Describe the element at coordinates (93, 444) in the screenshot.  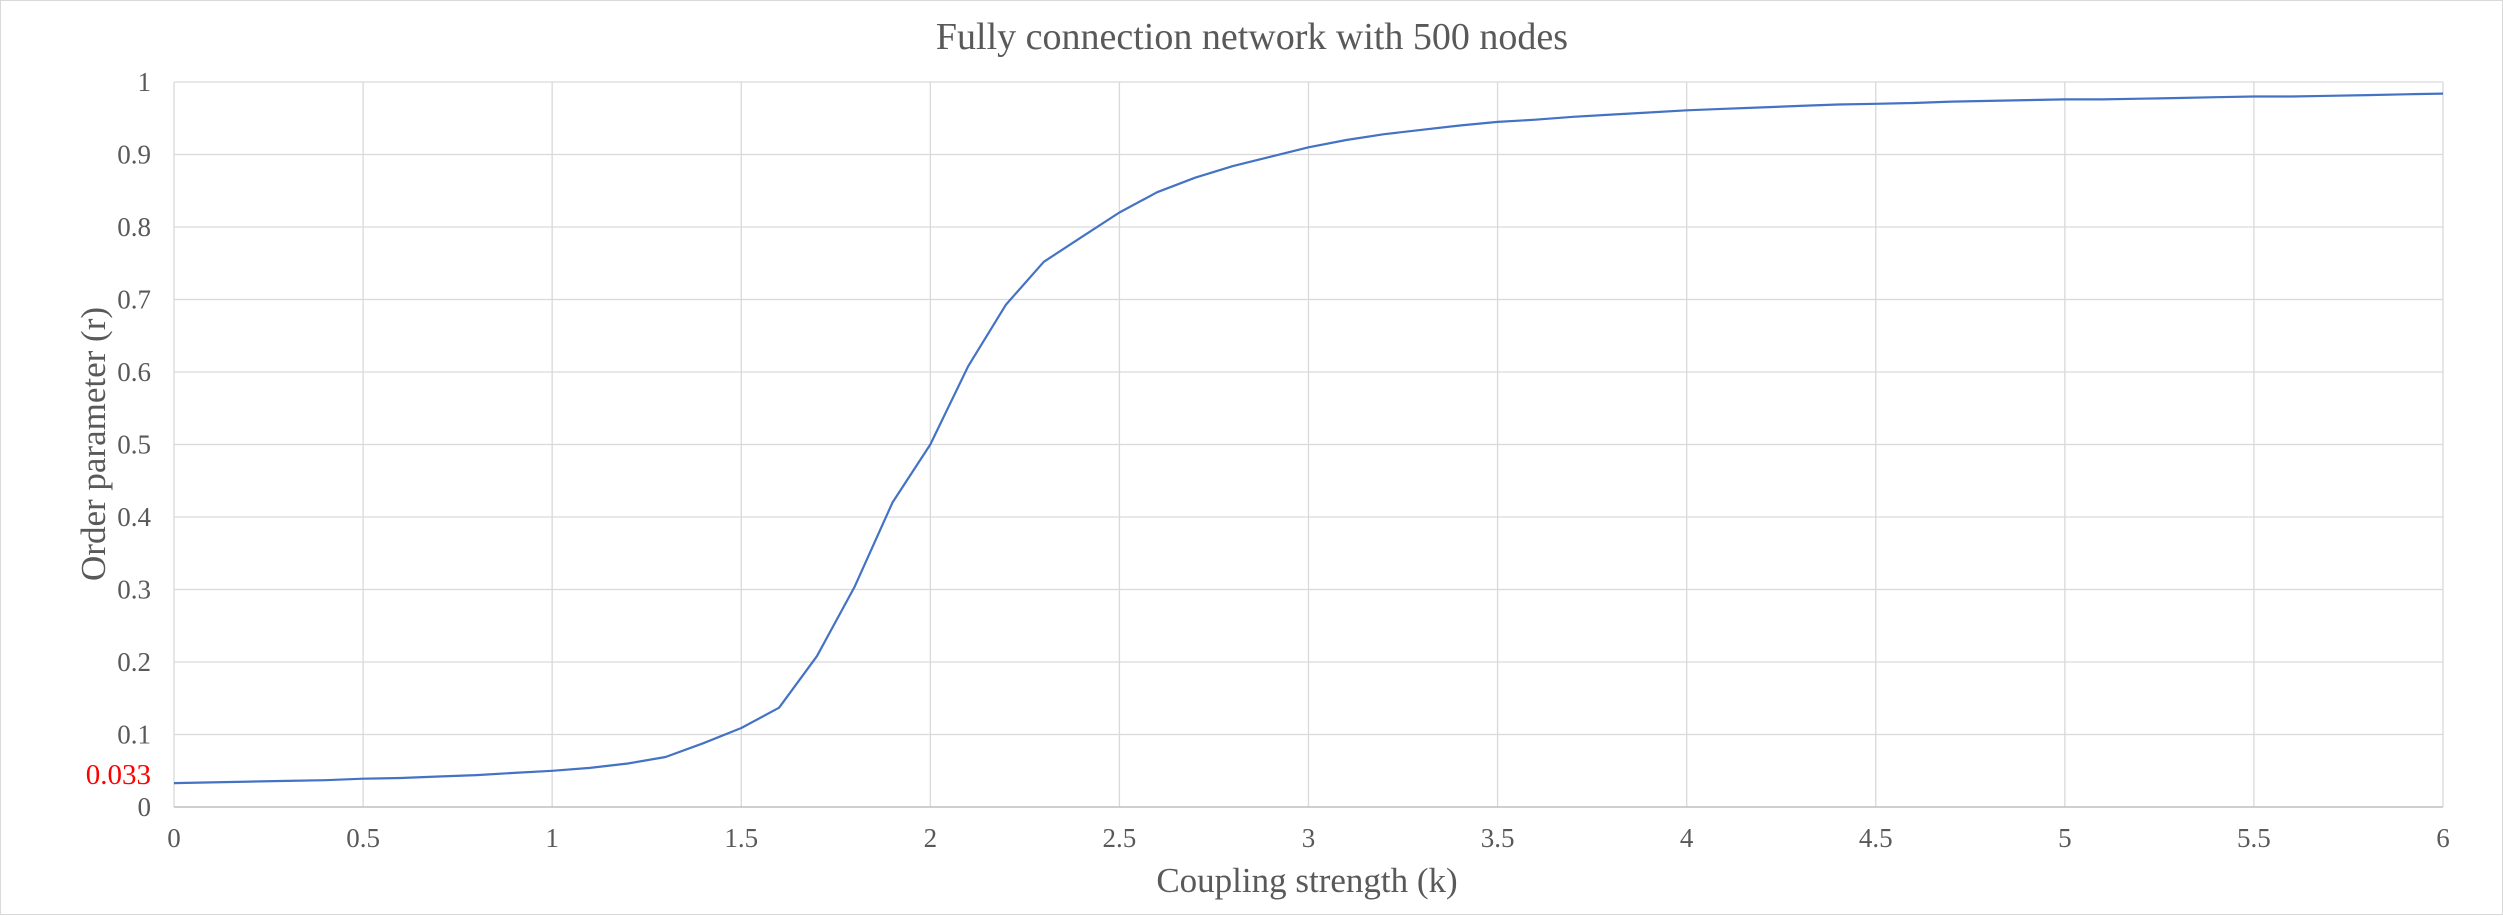
I see `y-axis-label: Order parameter (r)` at that location.